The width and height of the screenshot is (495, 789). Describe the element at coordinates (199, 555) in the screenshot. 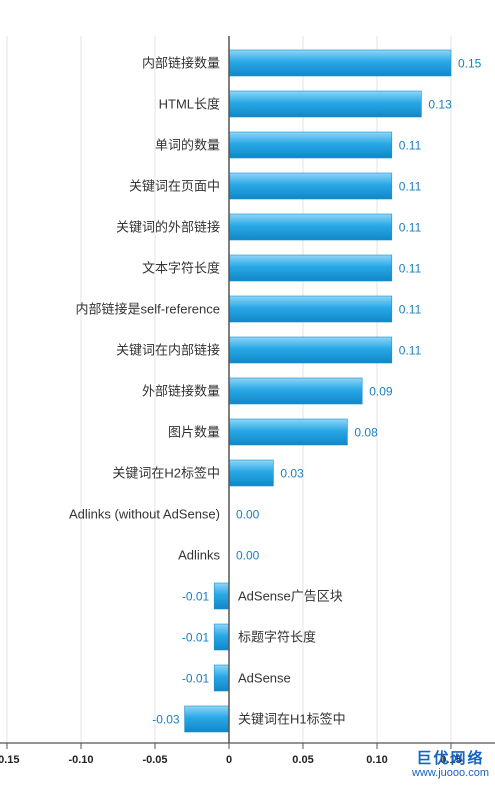

I see `category-label: Adlinks` at that location.